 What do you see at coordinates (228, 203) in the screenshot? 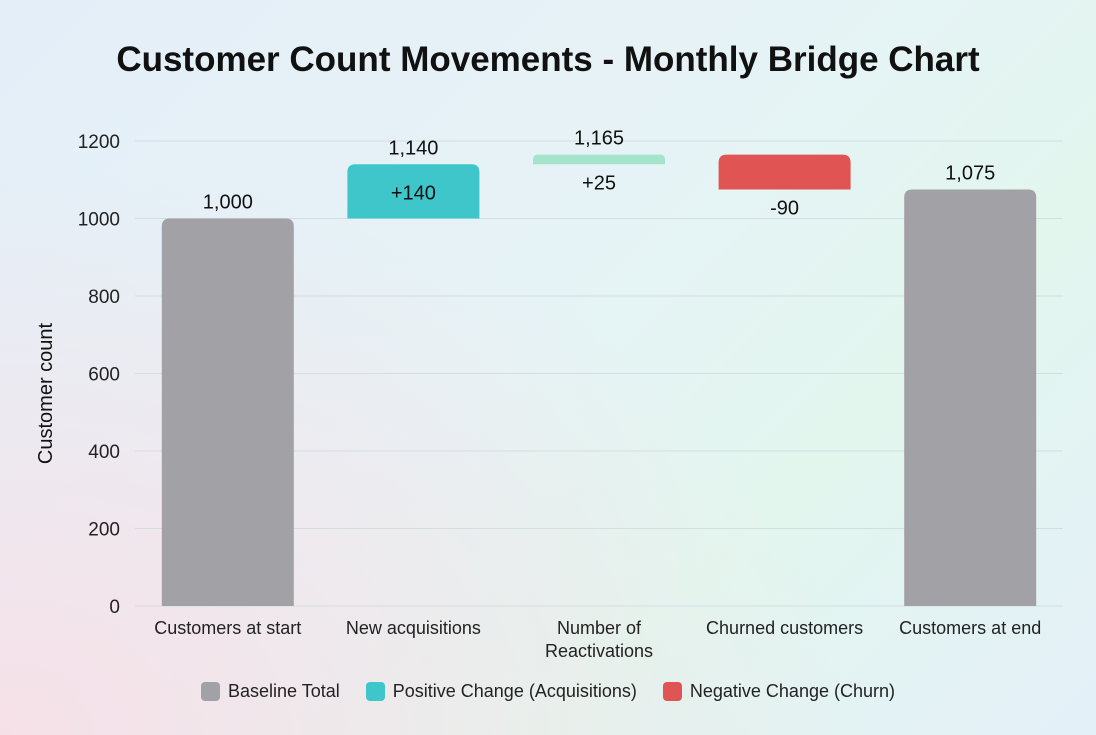
I see `bar-value-label: 1,000` at bounding box center [228, 203].